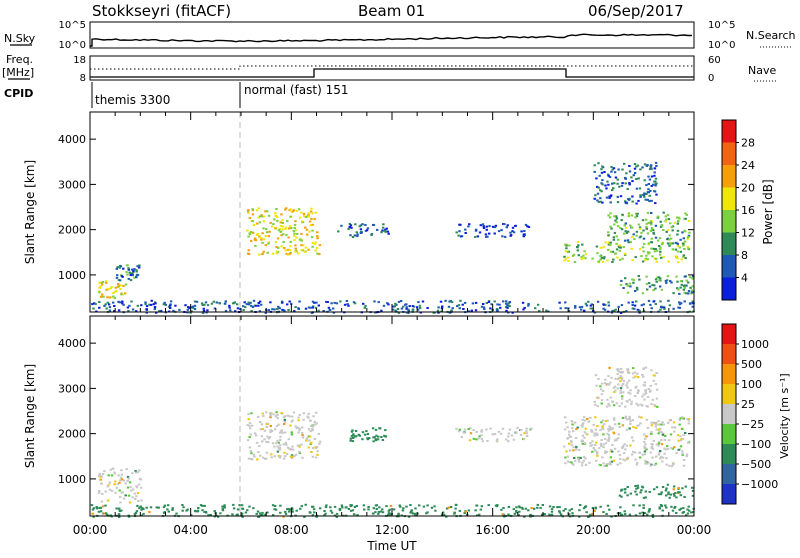 This screenshot has height=558, width=800. I want to click on freq-tick-bottom: 8, so click(83, 78).